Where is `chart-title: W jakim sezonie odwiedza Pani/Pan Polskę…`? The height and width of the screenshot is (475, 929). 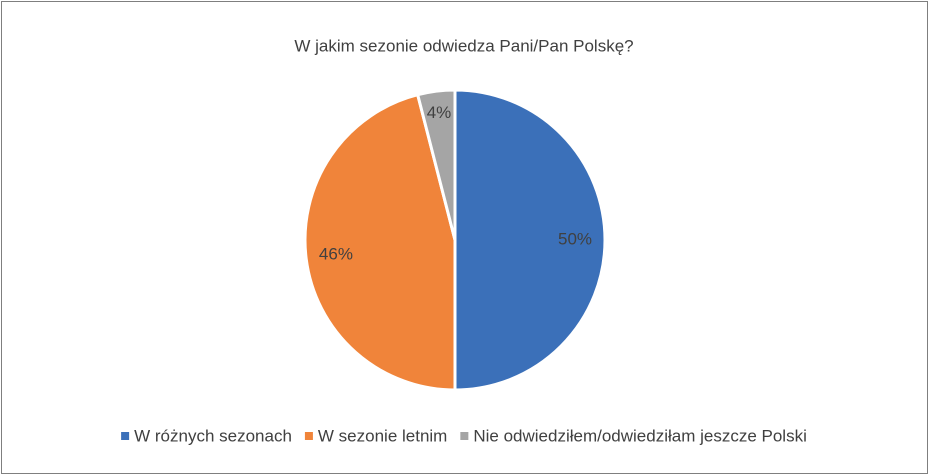
chart-title: W jakim sezonie odwiedza Pani/Pan Polskę… is located at coordinates (463, 45).